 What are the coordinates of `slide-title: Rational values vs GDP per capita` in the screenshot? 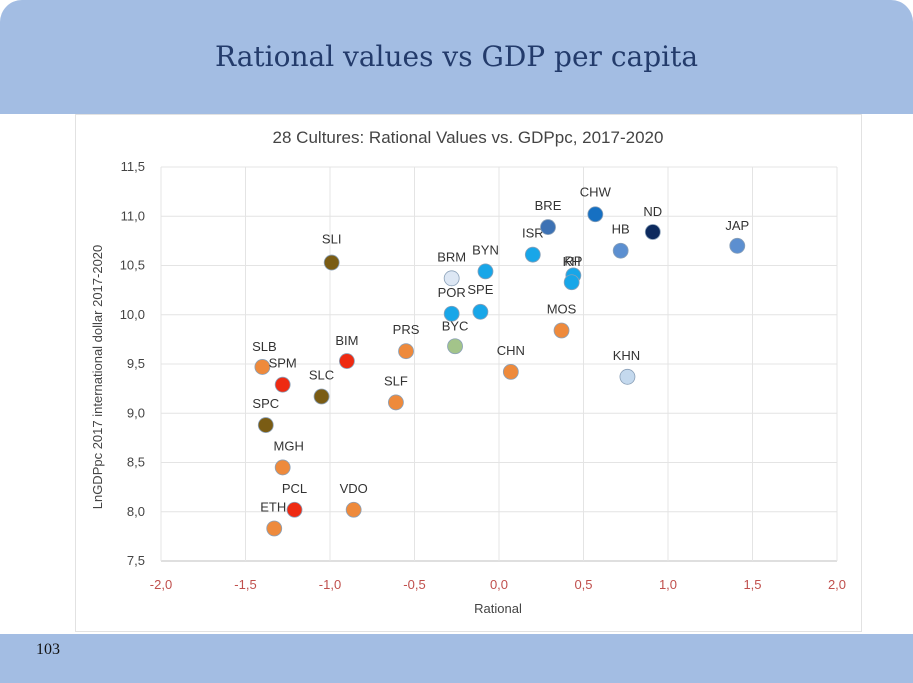 It's located at (456, 56).